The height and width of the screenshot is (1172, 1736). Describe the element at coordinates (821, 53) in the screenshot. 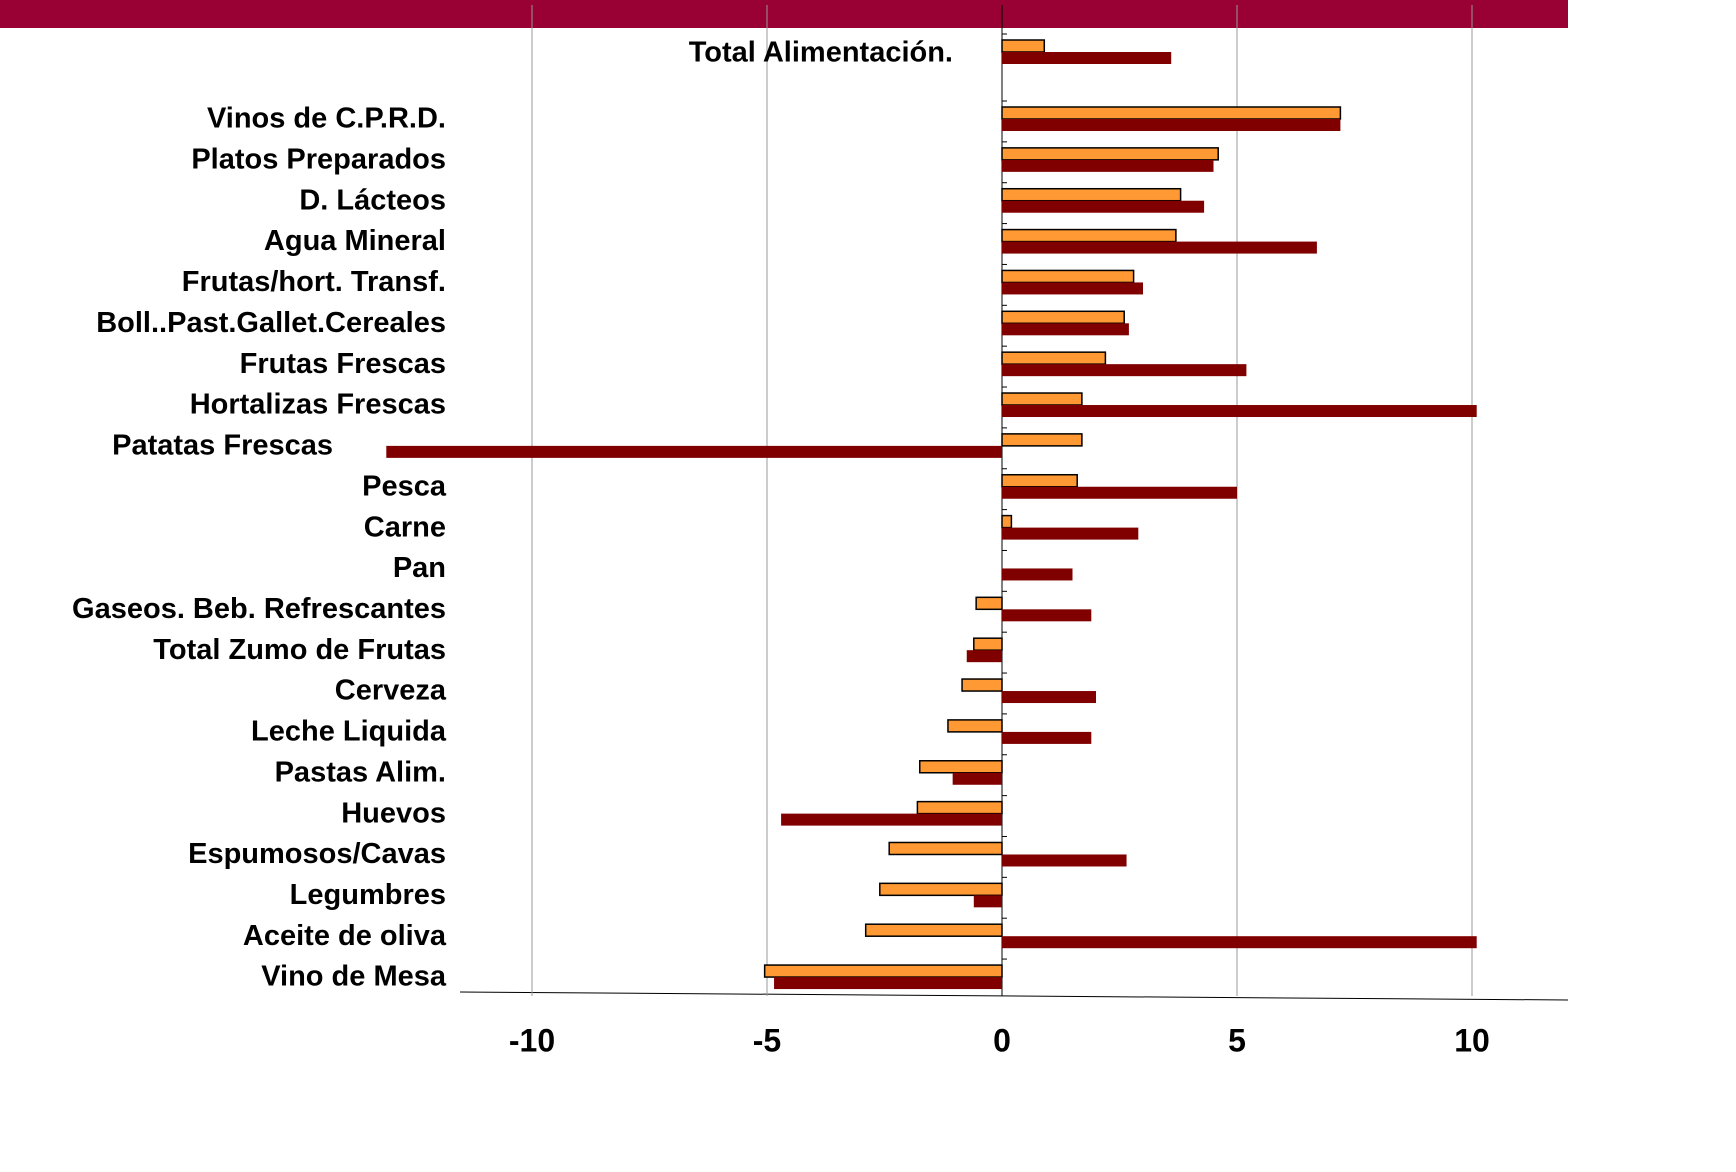

I see `category-label: Total Alimentación.` at that location.